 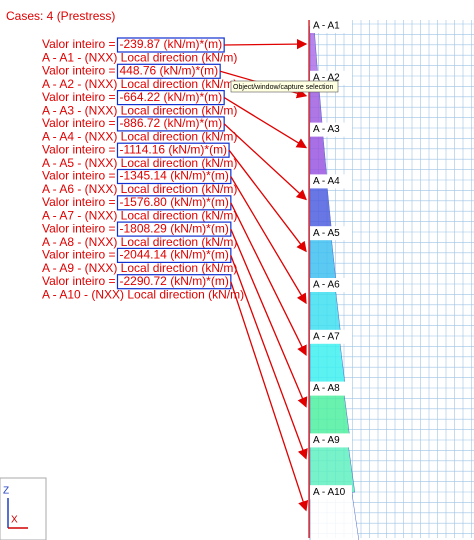 I want to click on axis-gizmo: Z X, so click(x=23, y=508).